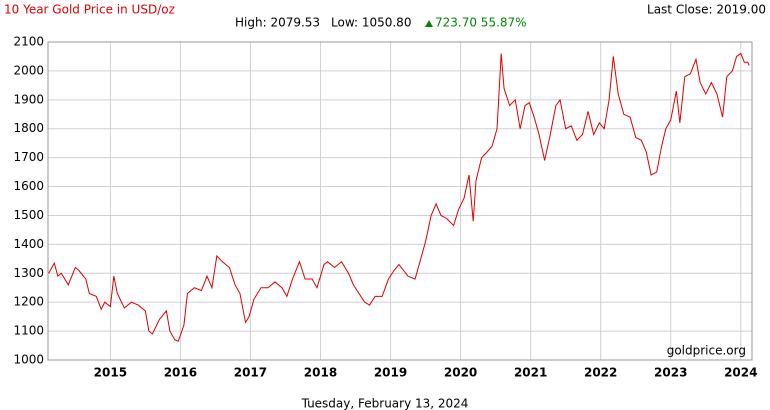 This screenshot has height=410, width=770. I want to click on y-tick-label: 1500, so click(28, 215).